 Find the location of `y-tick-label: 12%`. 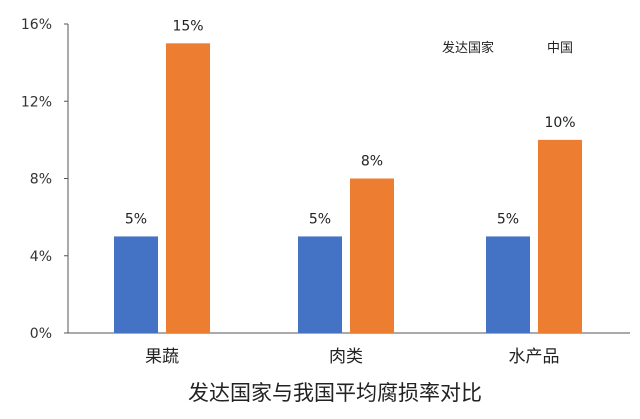

y-tick-label: 12% is located at coordinates (36, 102).